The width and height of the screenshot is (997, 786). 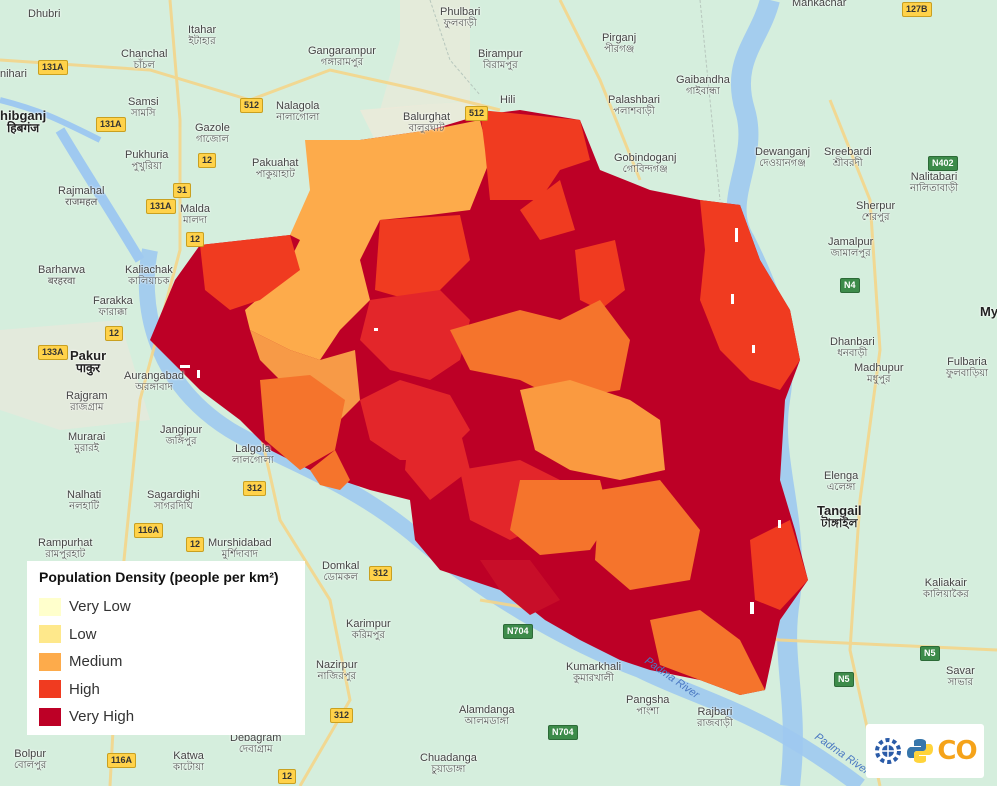 What do you see at coordinates (202, 35) in the screenshot?
I see `place-label: Itahar ইটাহার` at bounding box center [202, 35].